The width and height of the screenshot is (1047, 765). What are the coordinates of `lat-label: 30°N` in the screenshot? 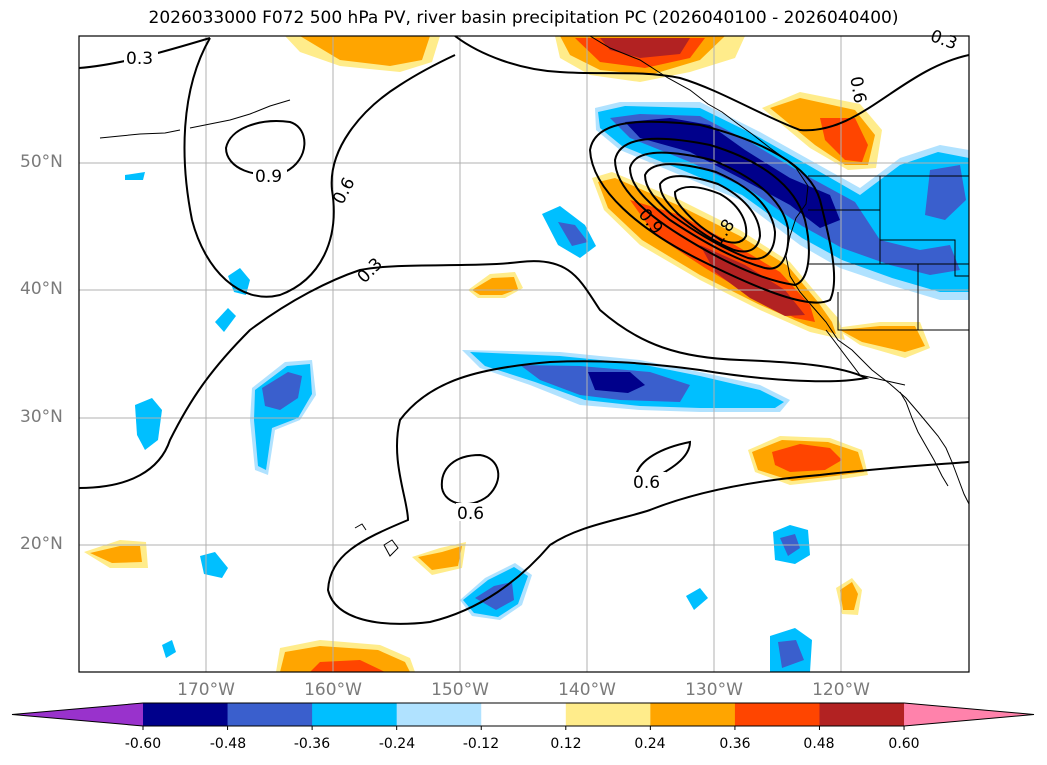 It's located at (41, 417).